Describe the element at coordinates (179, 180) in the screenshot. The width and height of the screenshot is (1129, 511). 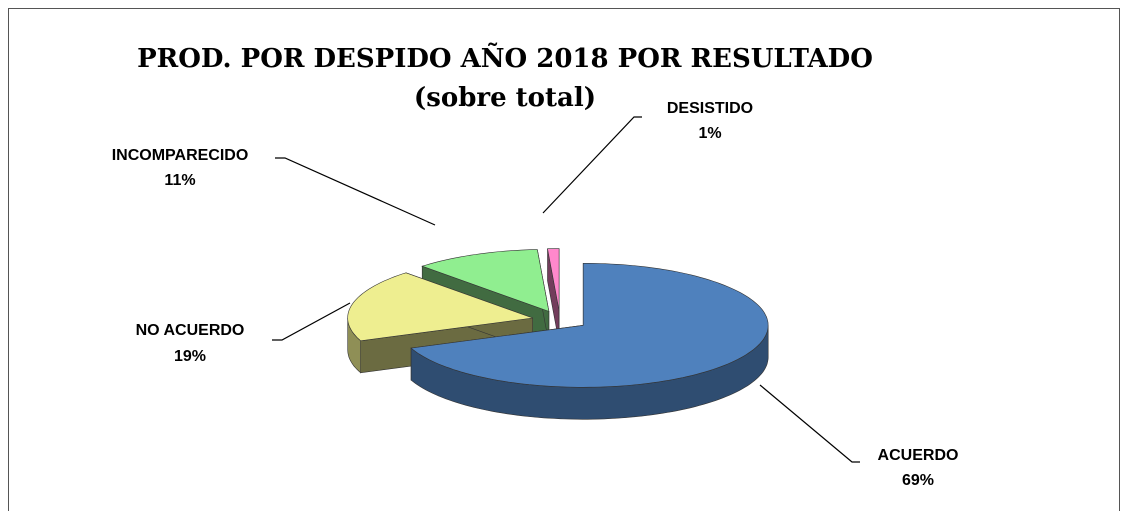
I see `slice-value-label: 11%` at that location.